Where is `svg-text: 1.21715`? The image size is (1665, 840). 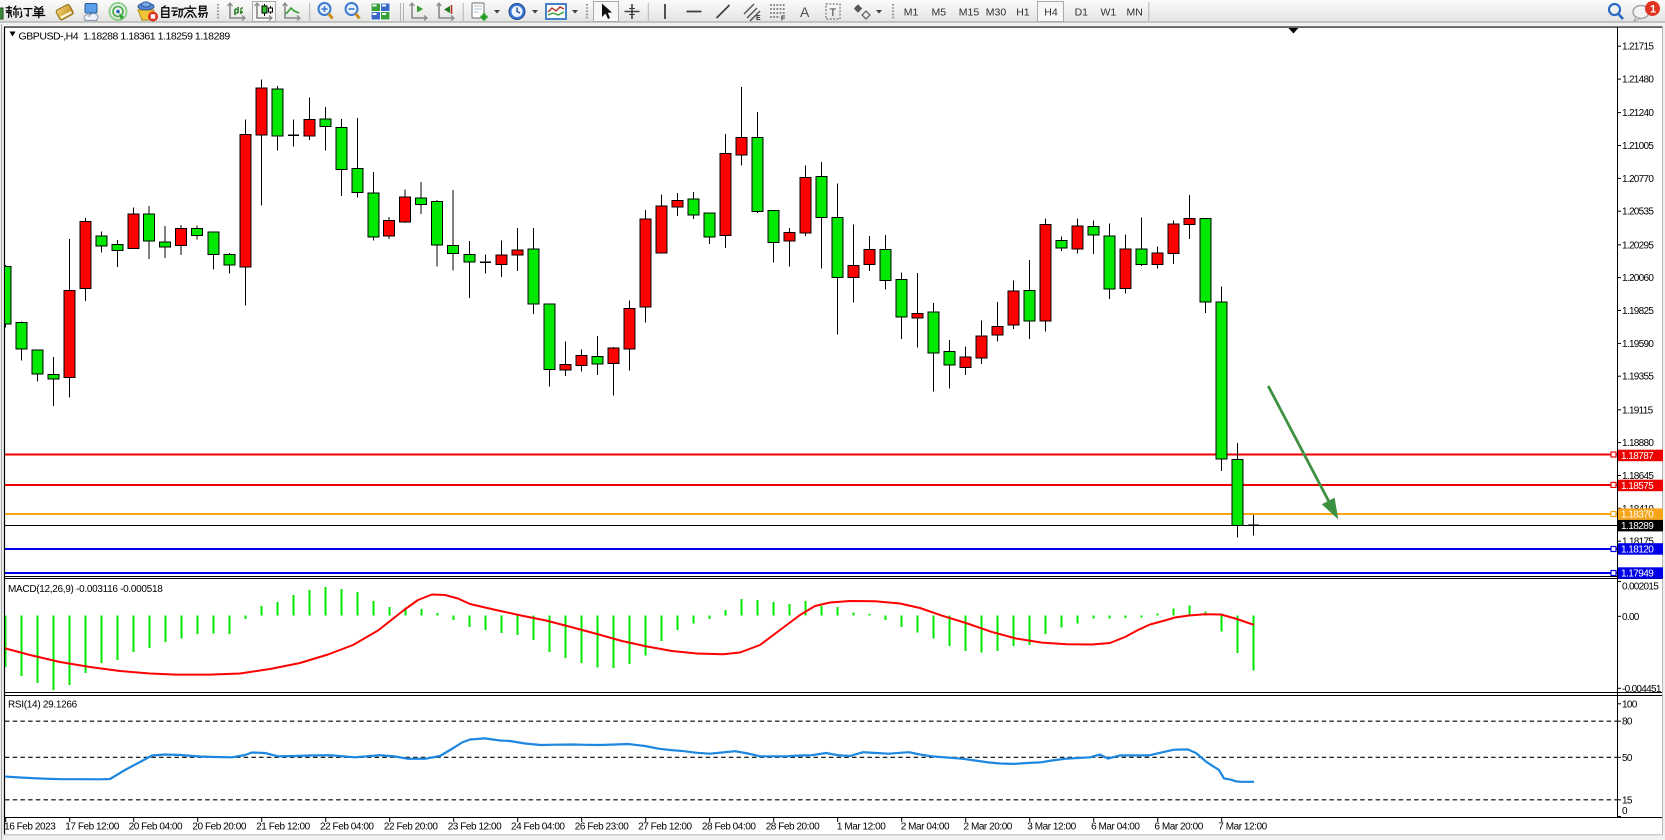
svg-text: 1.21715 is located at coordinates (1638, 47).